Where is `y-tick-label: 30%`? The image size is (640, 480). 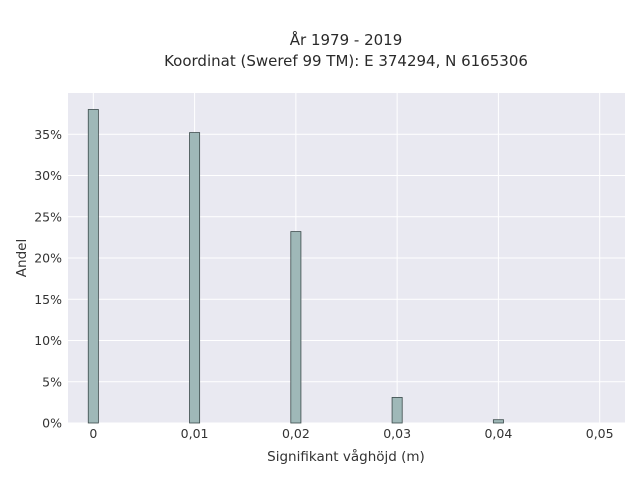 y-tick-label: 30% is located at coordinates (48, 175).